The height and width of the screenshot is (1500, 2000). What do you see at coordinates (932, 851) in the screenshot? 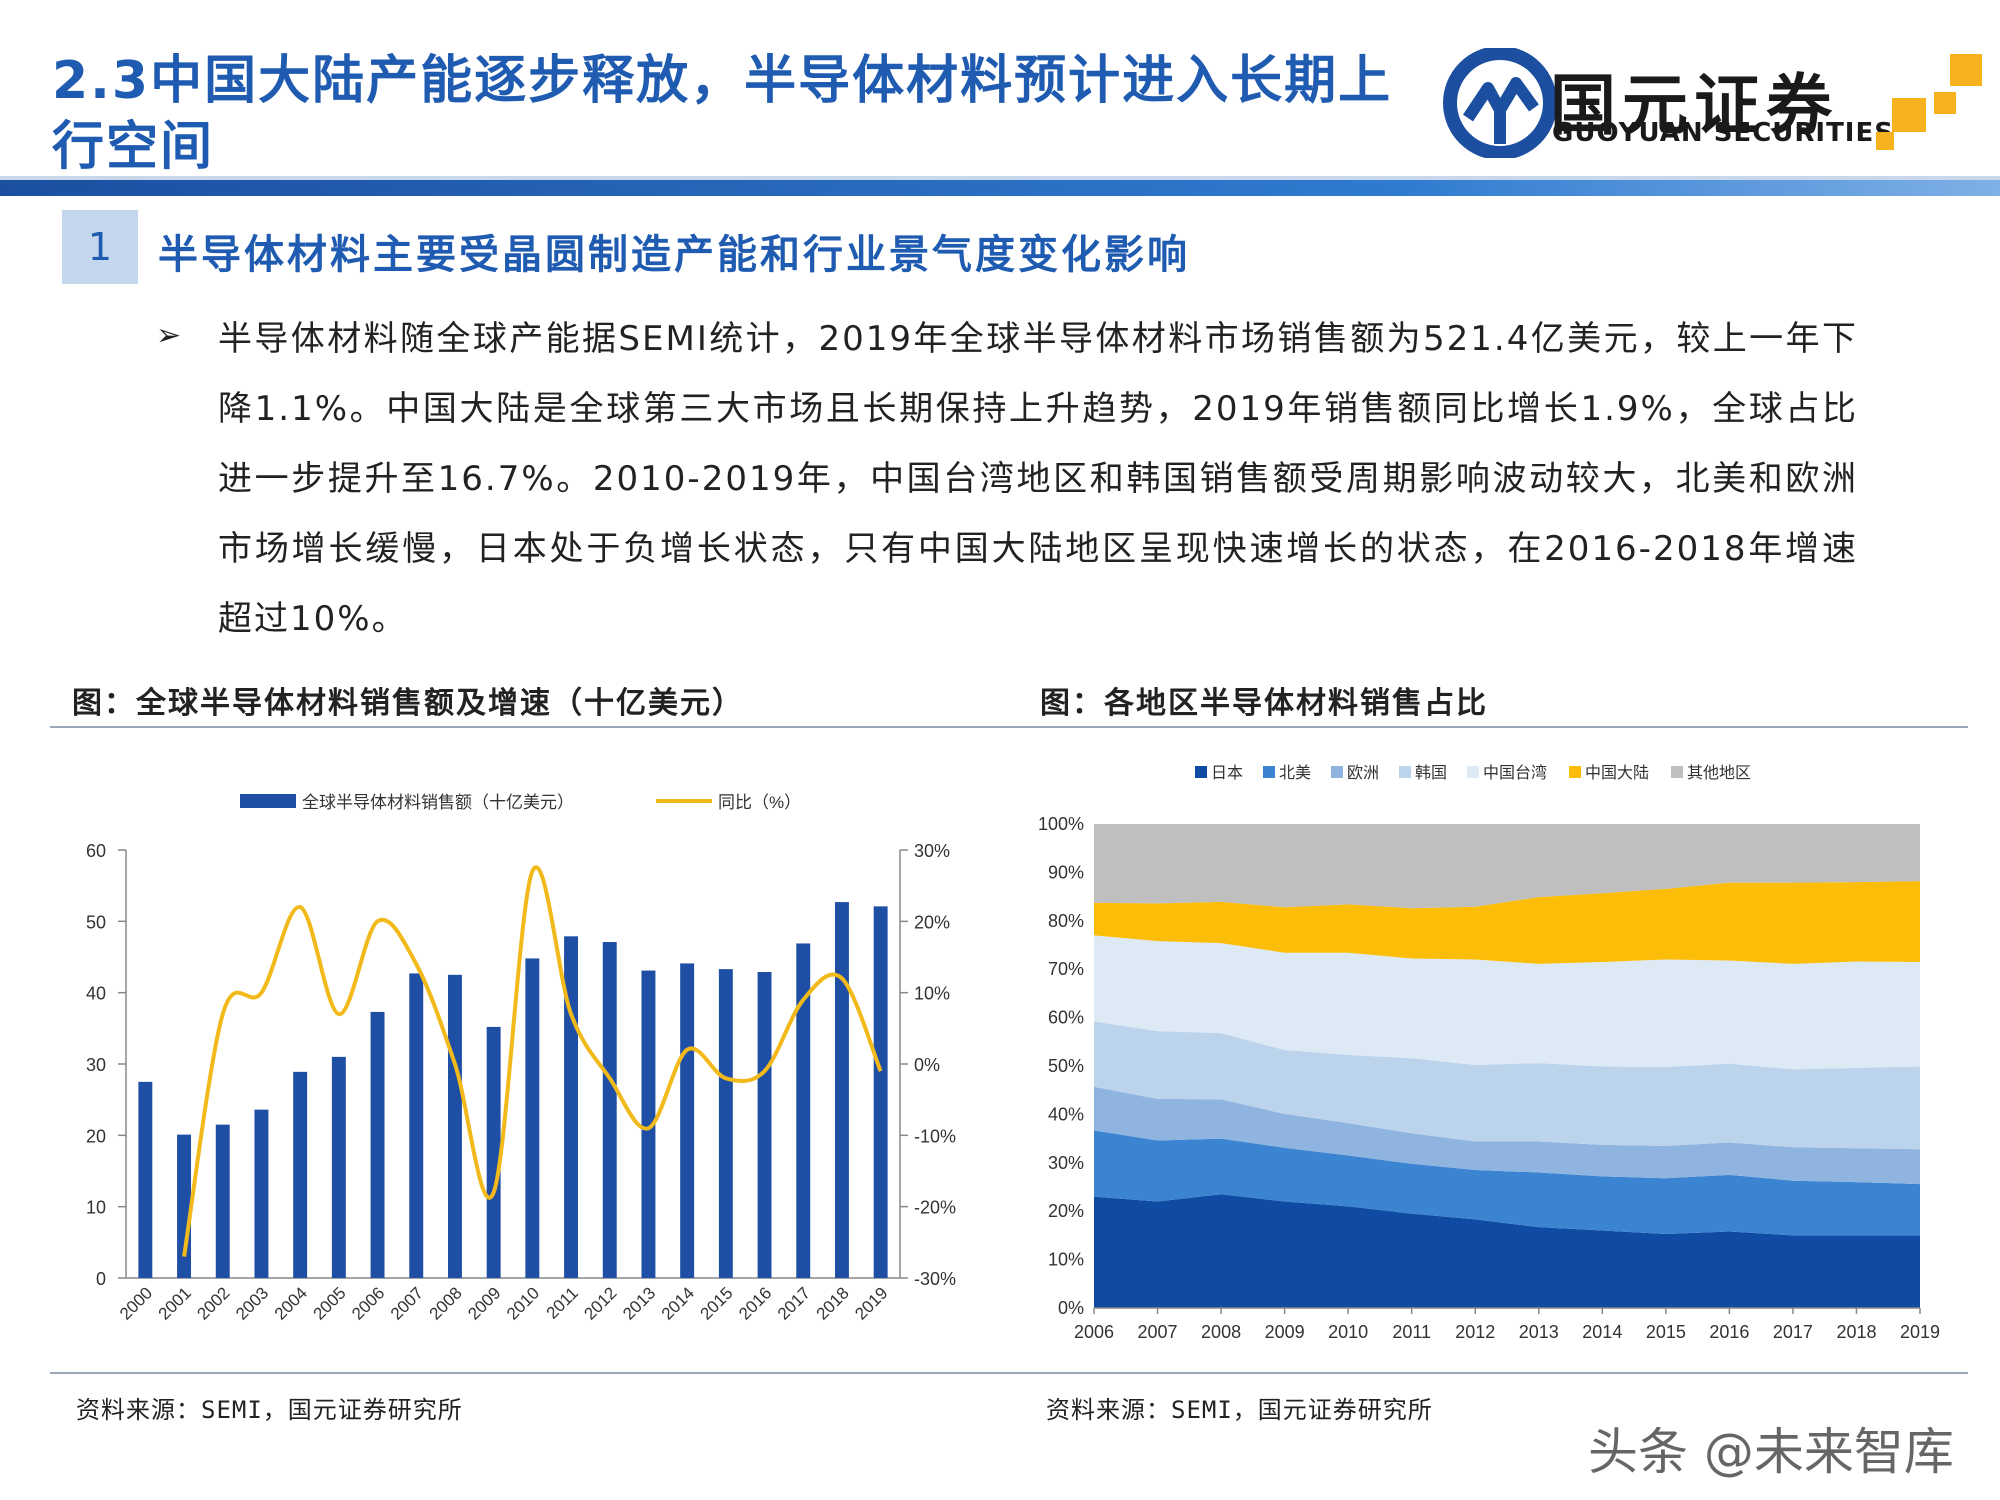
I see `right-tick-label: 30%` at bounding box center [932, 851].